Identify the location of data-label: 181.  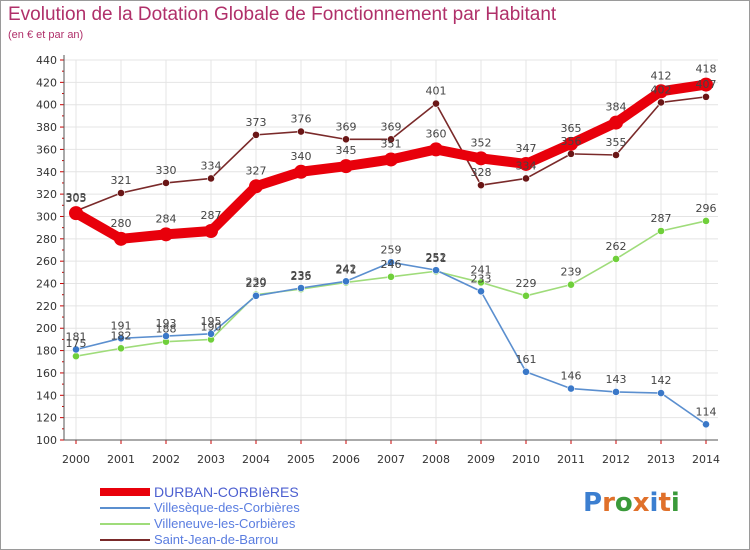
(76, 336).